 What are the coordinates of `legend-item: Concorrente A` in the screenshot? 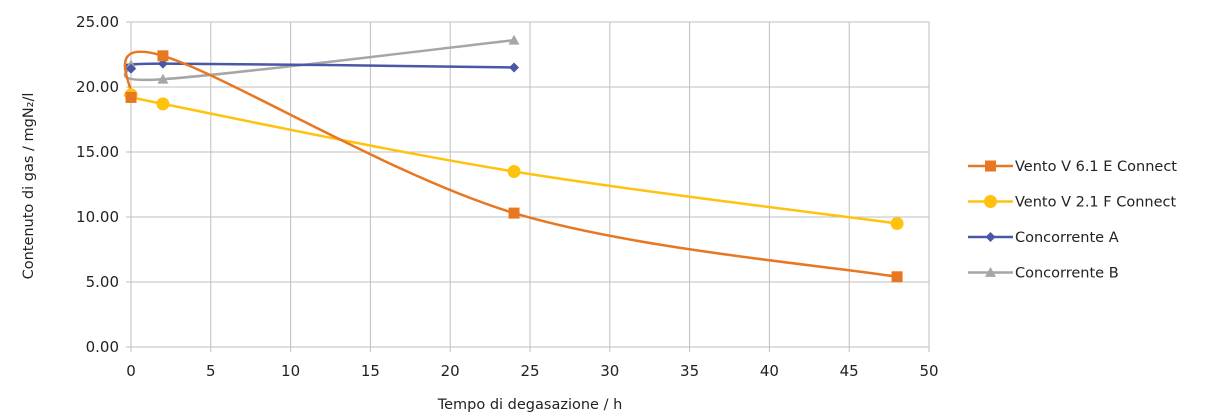 It's located at (1043, 238).